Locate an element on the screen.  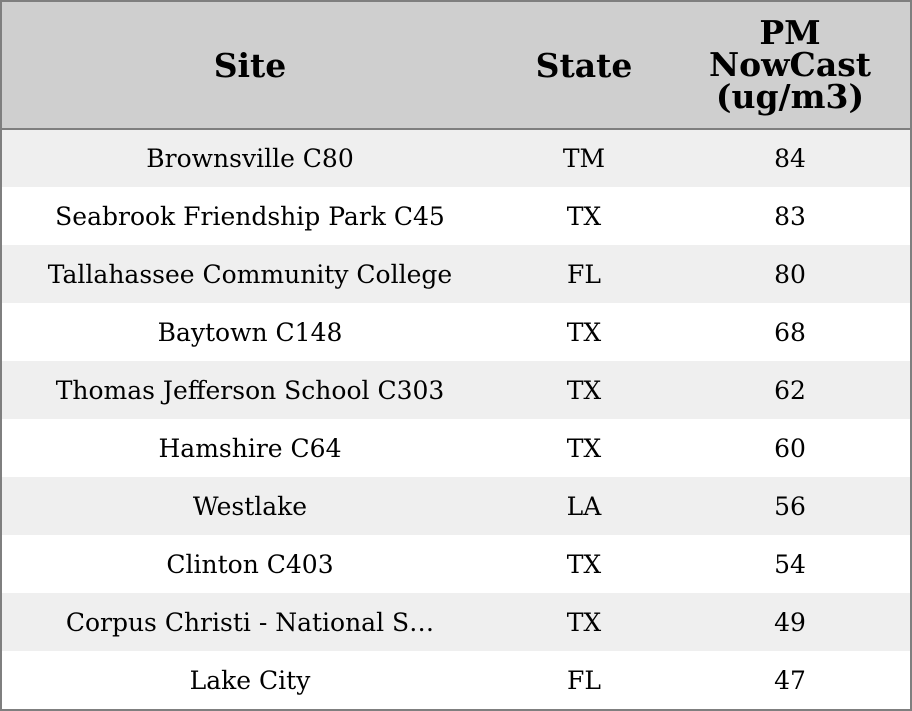
table-row: Hamshire C64 TX 60 is located at coordinates (456, 448).